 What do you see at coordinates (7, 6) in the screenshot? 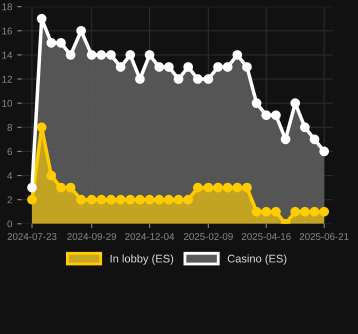
I see `y-tick-label: 18` at bounding box center [7, 6].